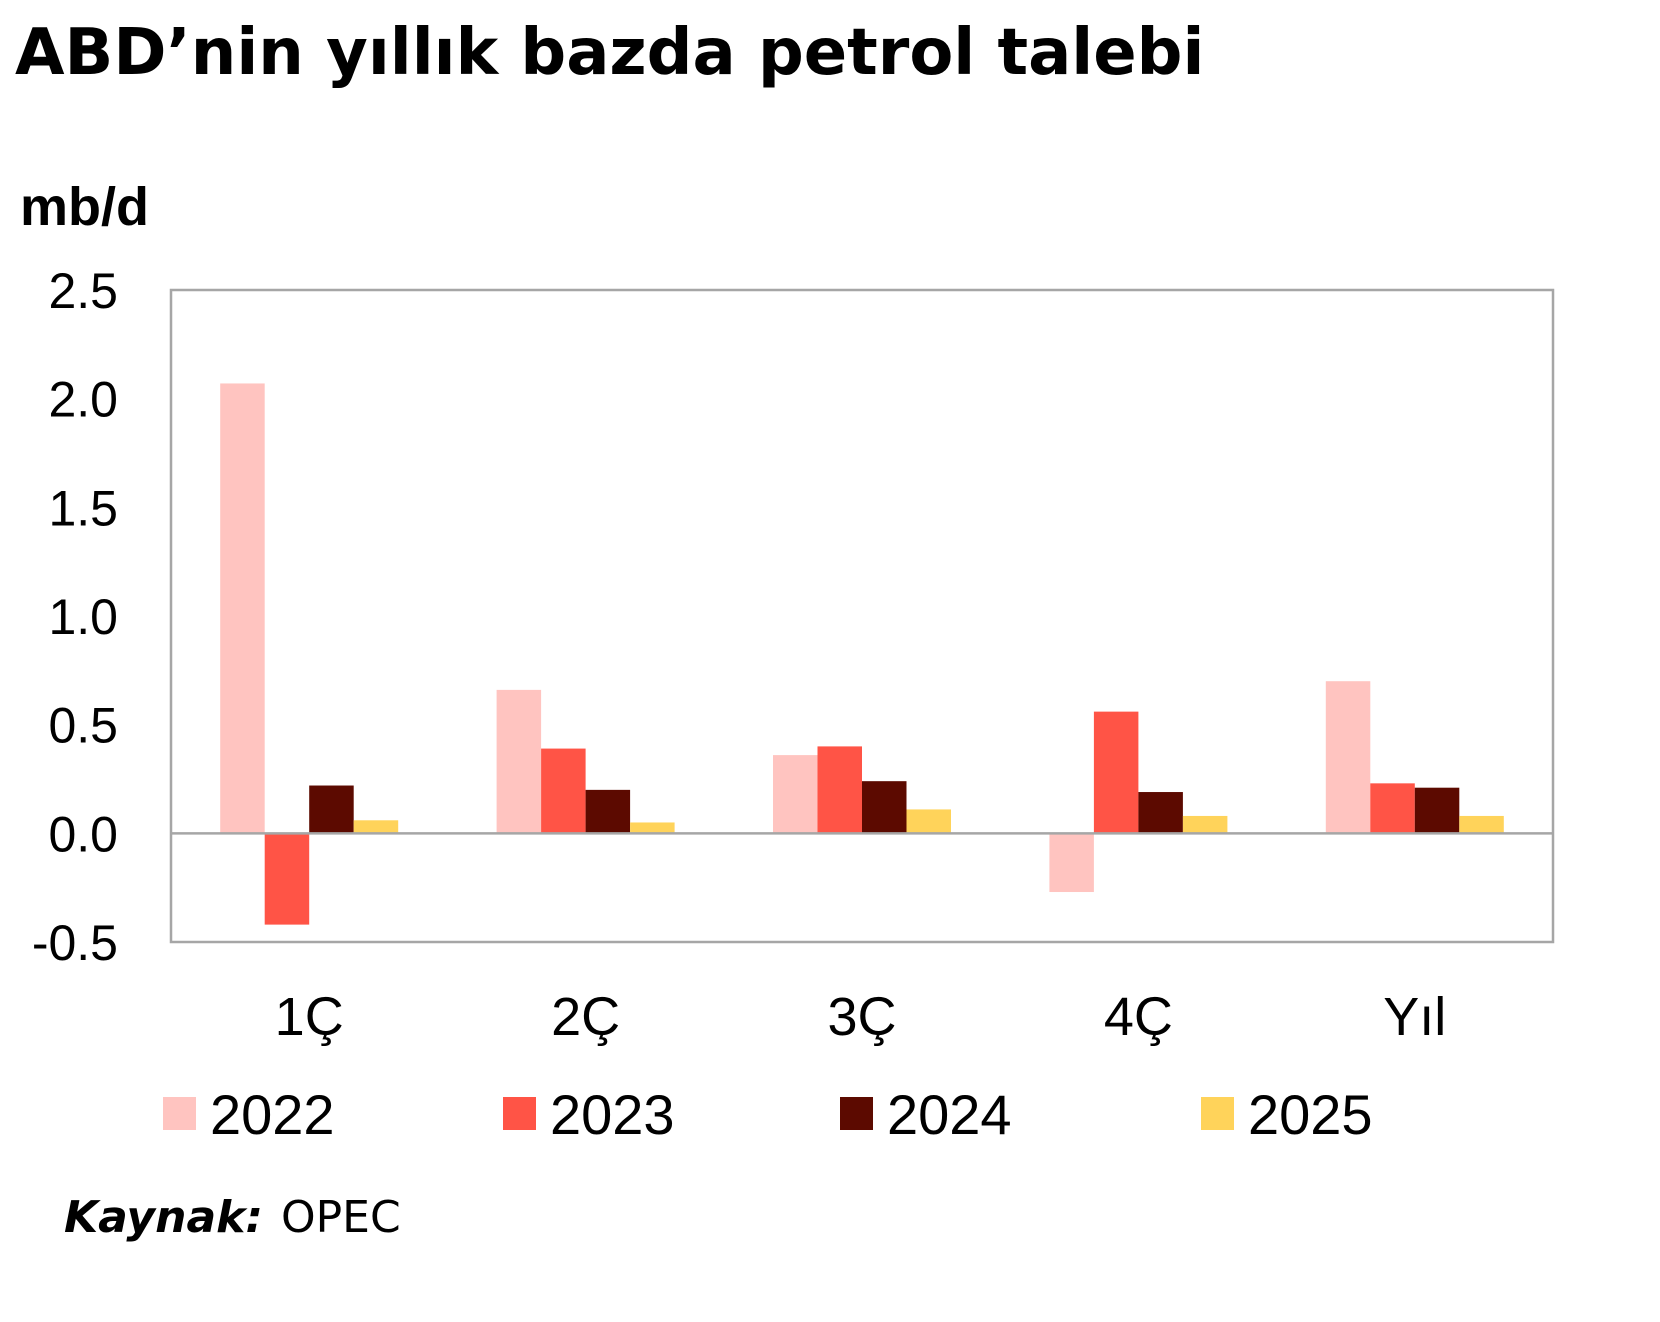 This screenshot has width=1660, height=1322. Describe the element at coordinates (83, 291) in the screenshot. I see `y-tick-label: 2.5` at that location.